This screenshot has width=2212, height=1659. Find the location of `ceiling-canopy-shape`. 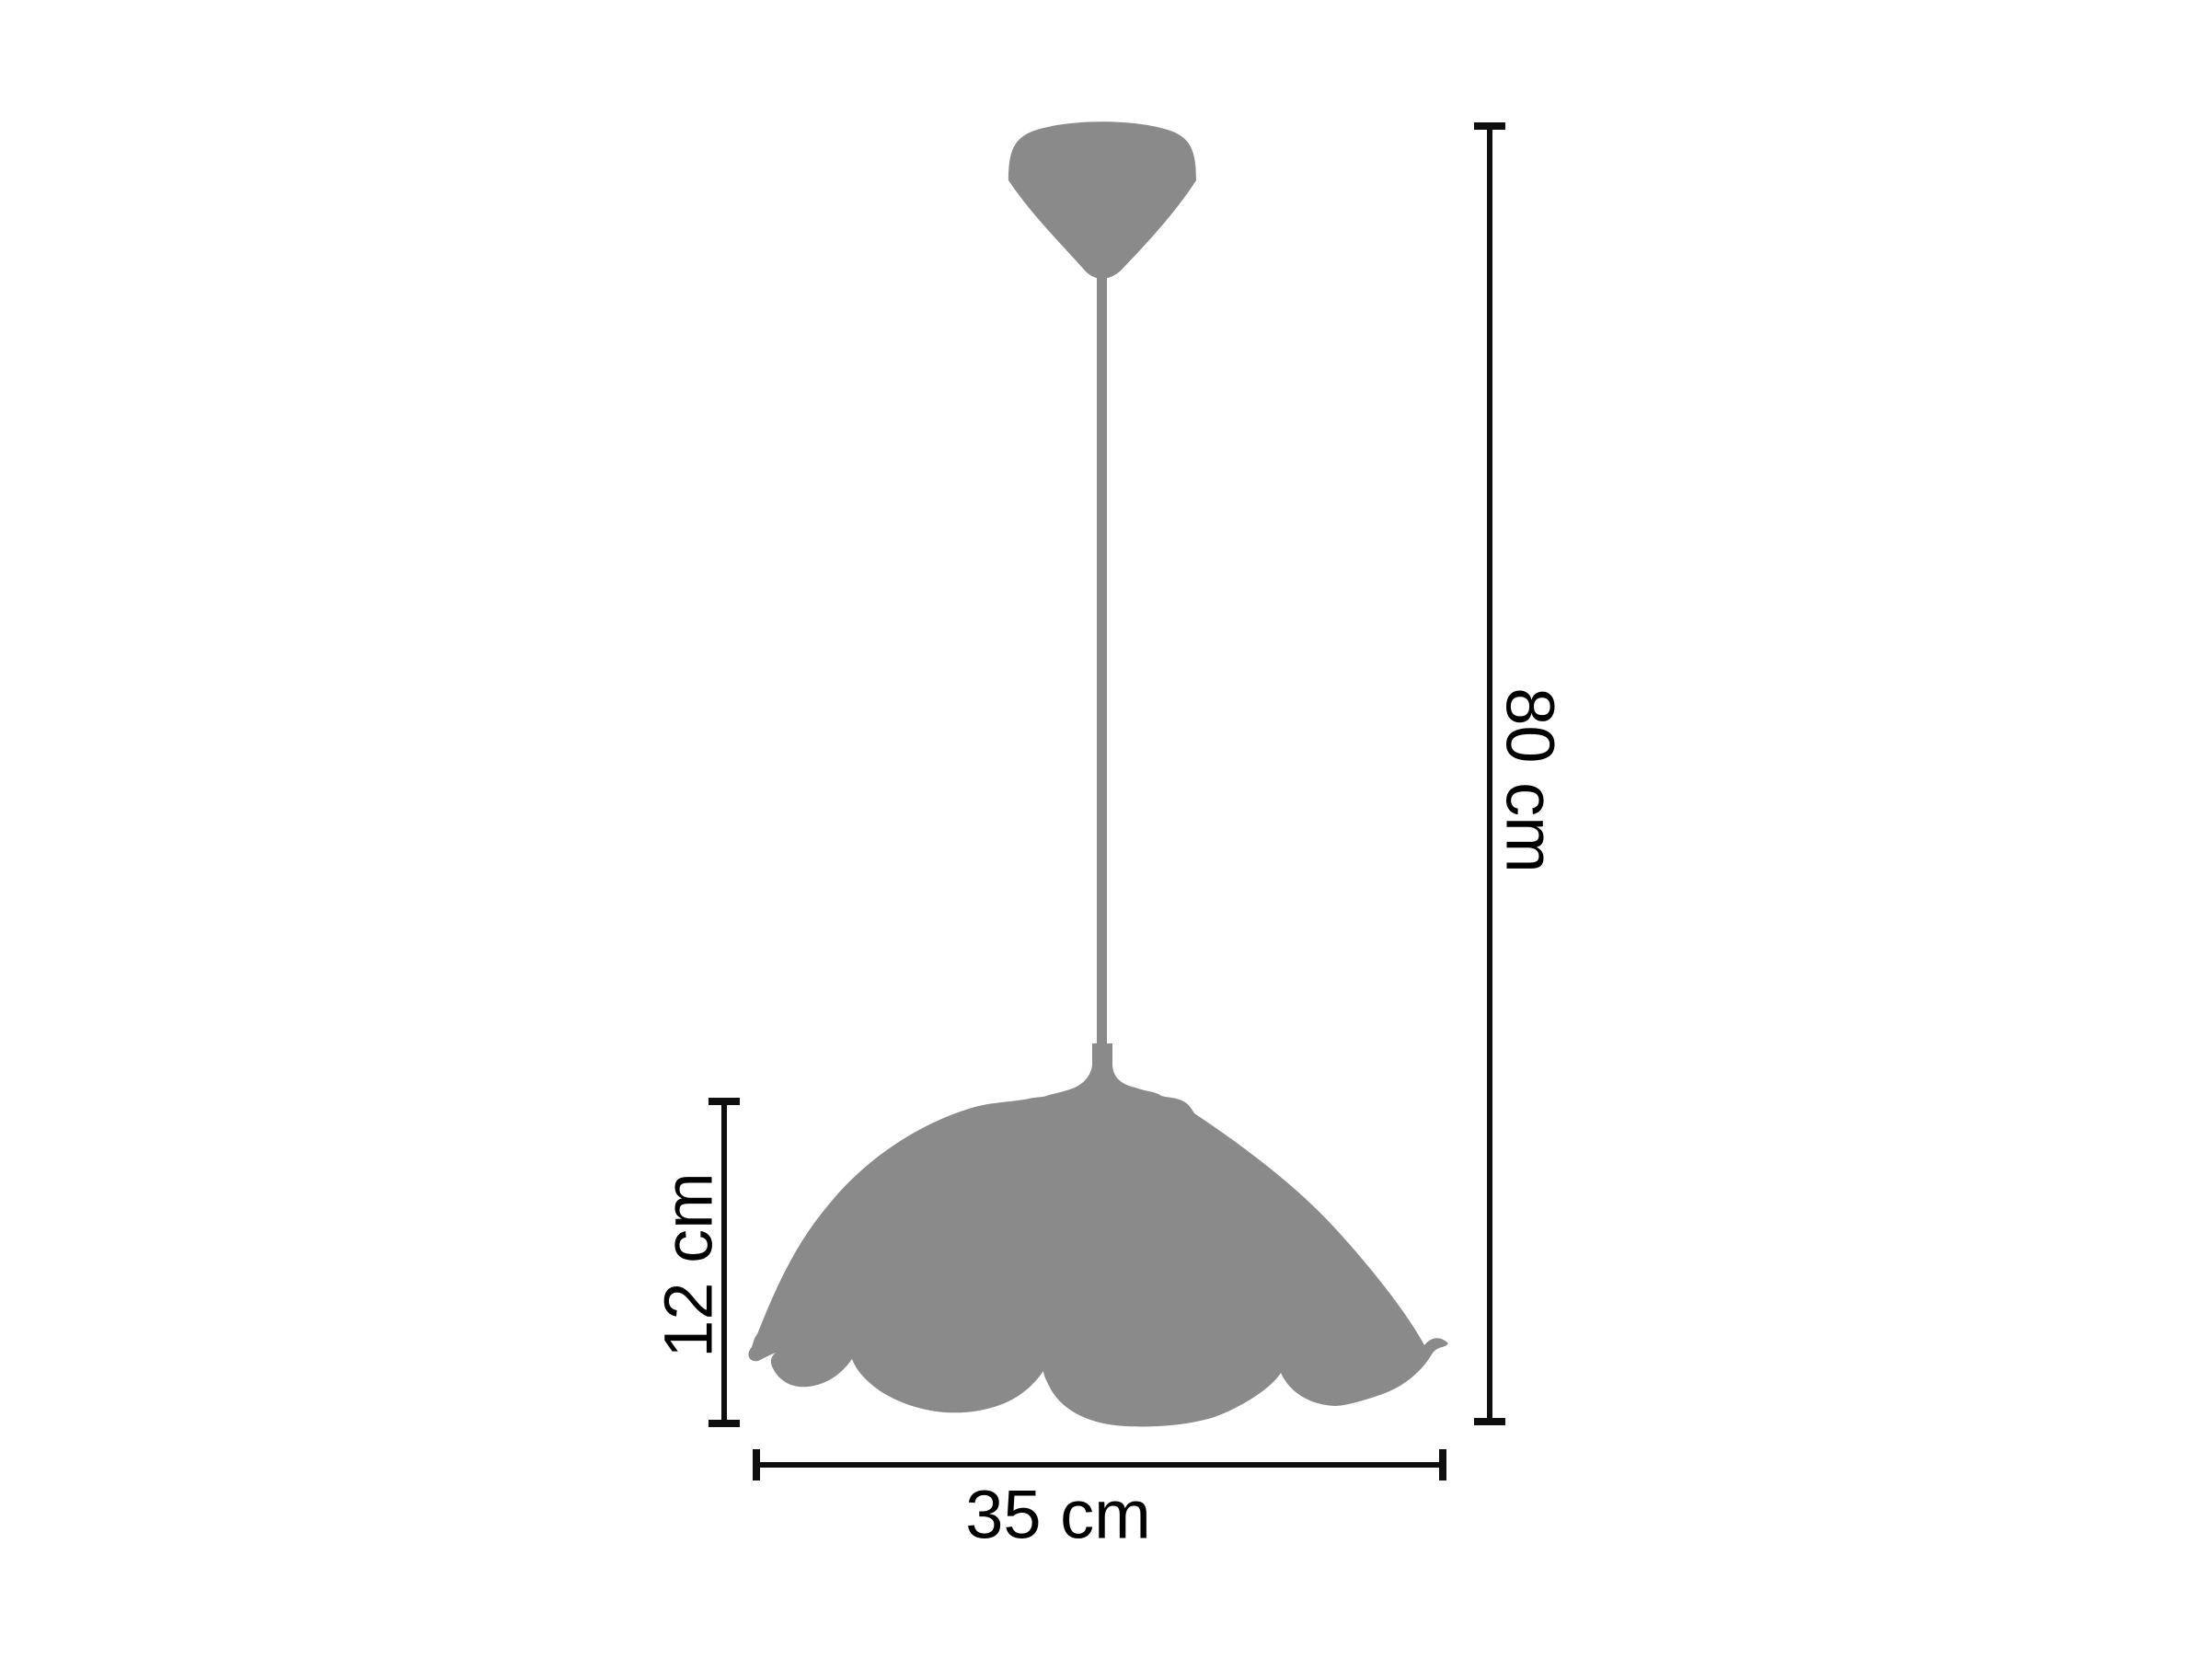

ceiling-canopy-shape is located at coordinates (1102, 200).